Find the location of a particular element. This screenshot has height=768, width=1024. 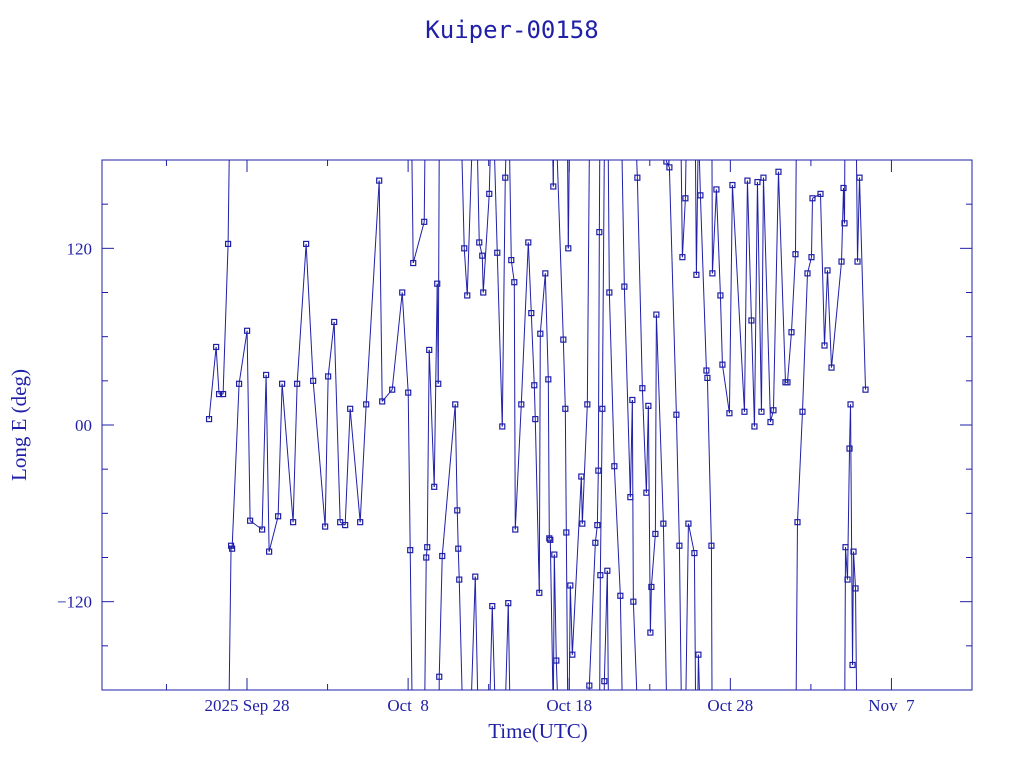

y-axis-label: Long E (deg) is located at coordinates (19, 425).